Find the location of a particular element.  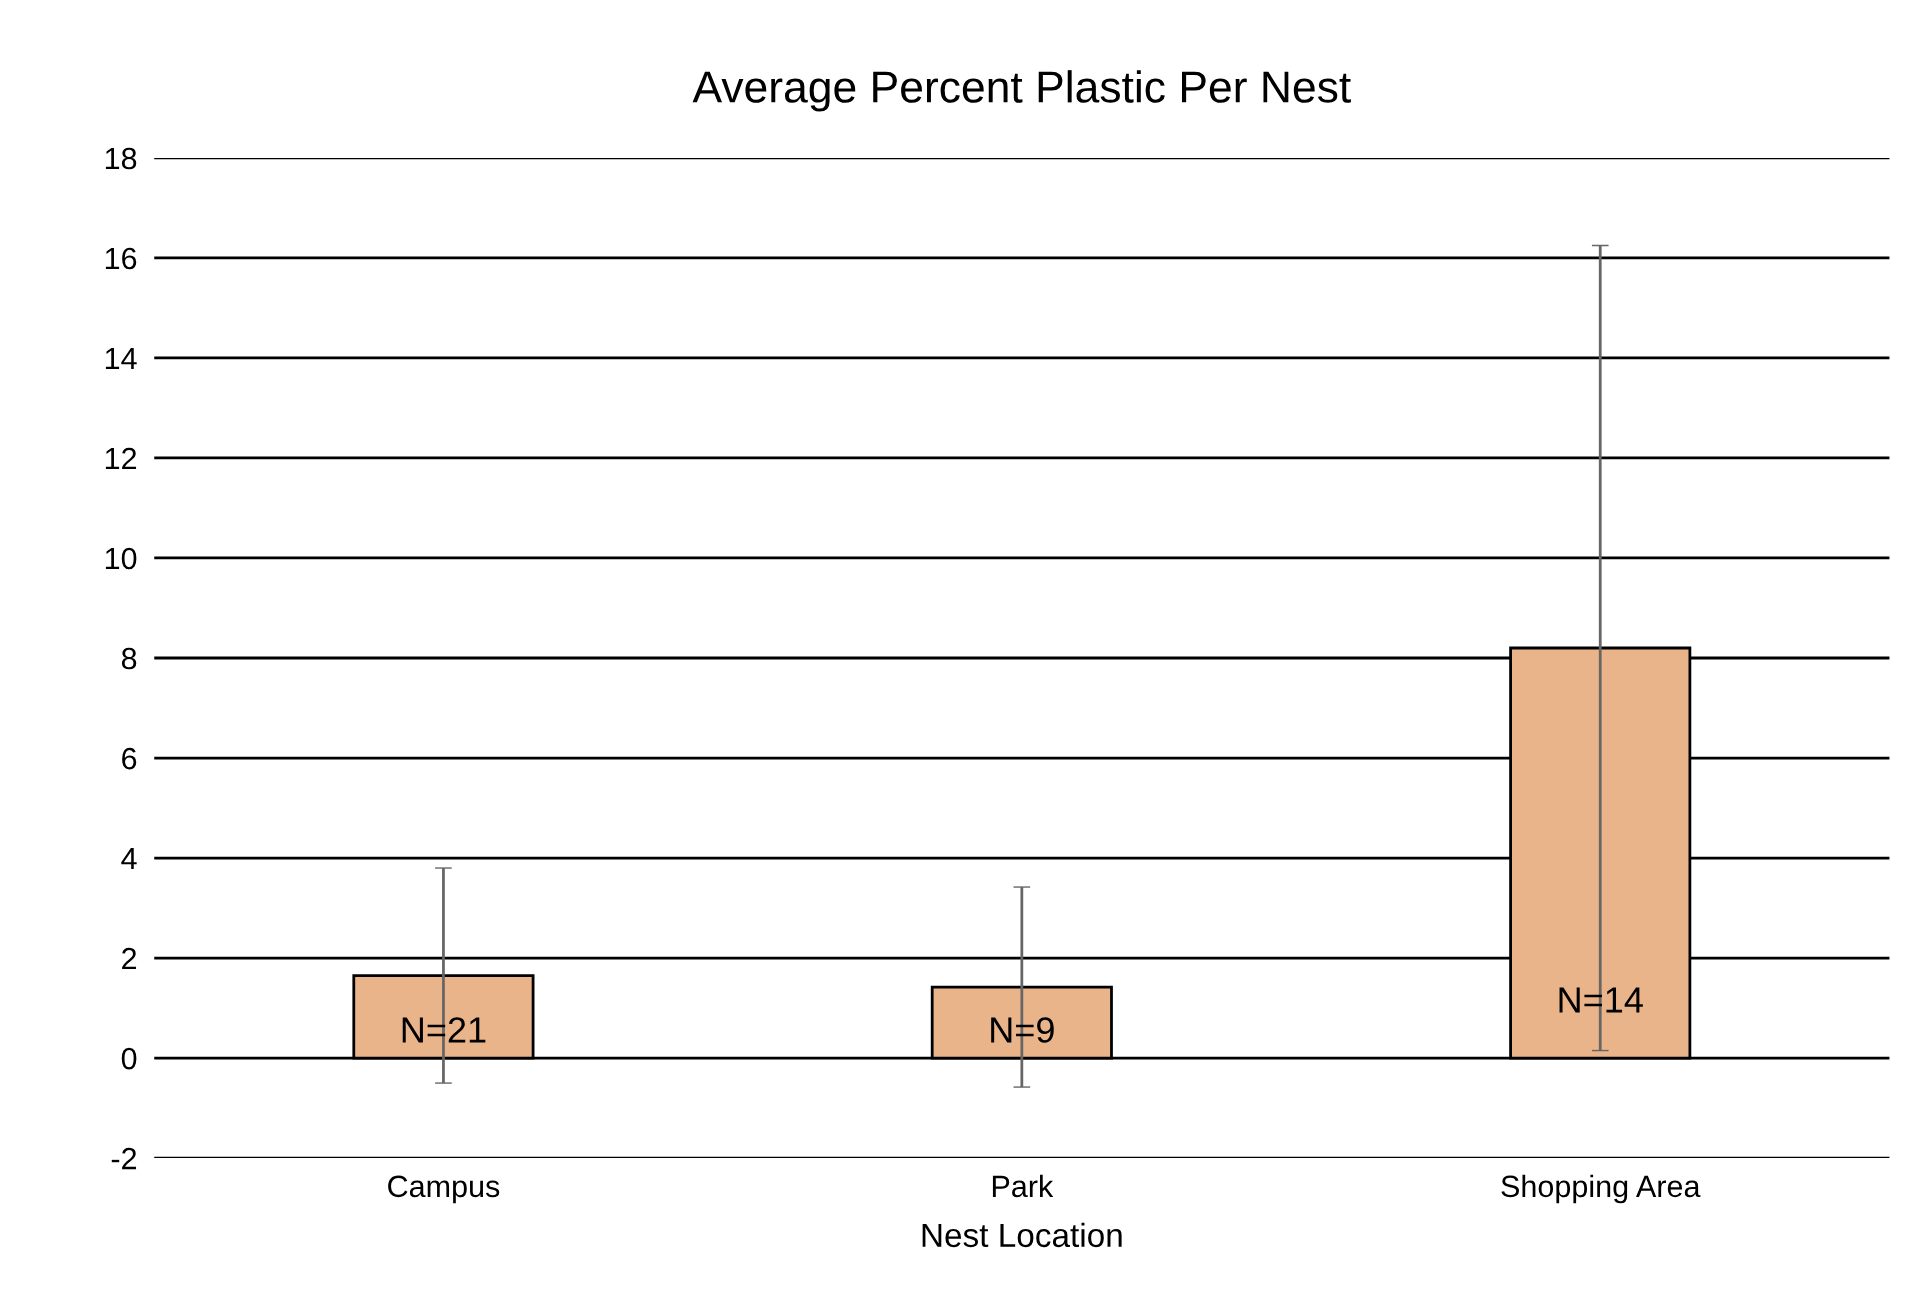

x-tick-label: Campus is located at coordinates (444, 1189).